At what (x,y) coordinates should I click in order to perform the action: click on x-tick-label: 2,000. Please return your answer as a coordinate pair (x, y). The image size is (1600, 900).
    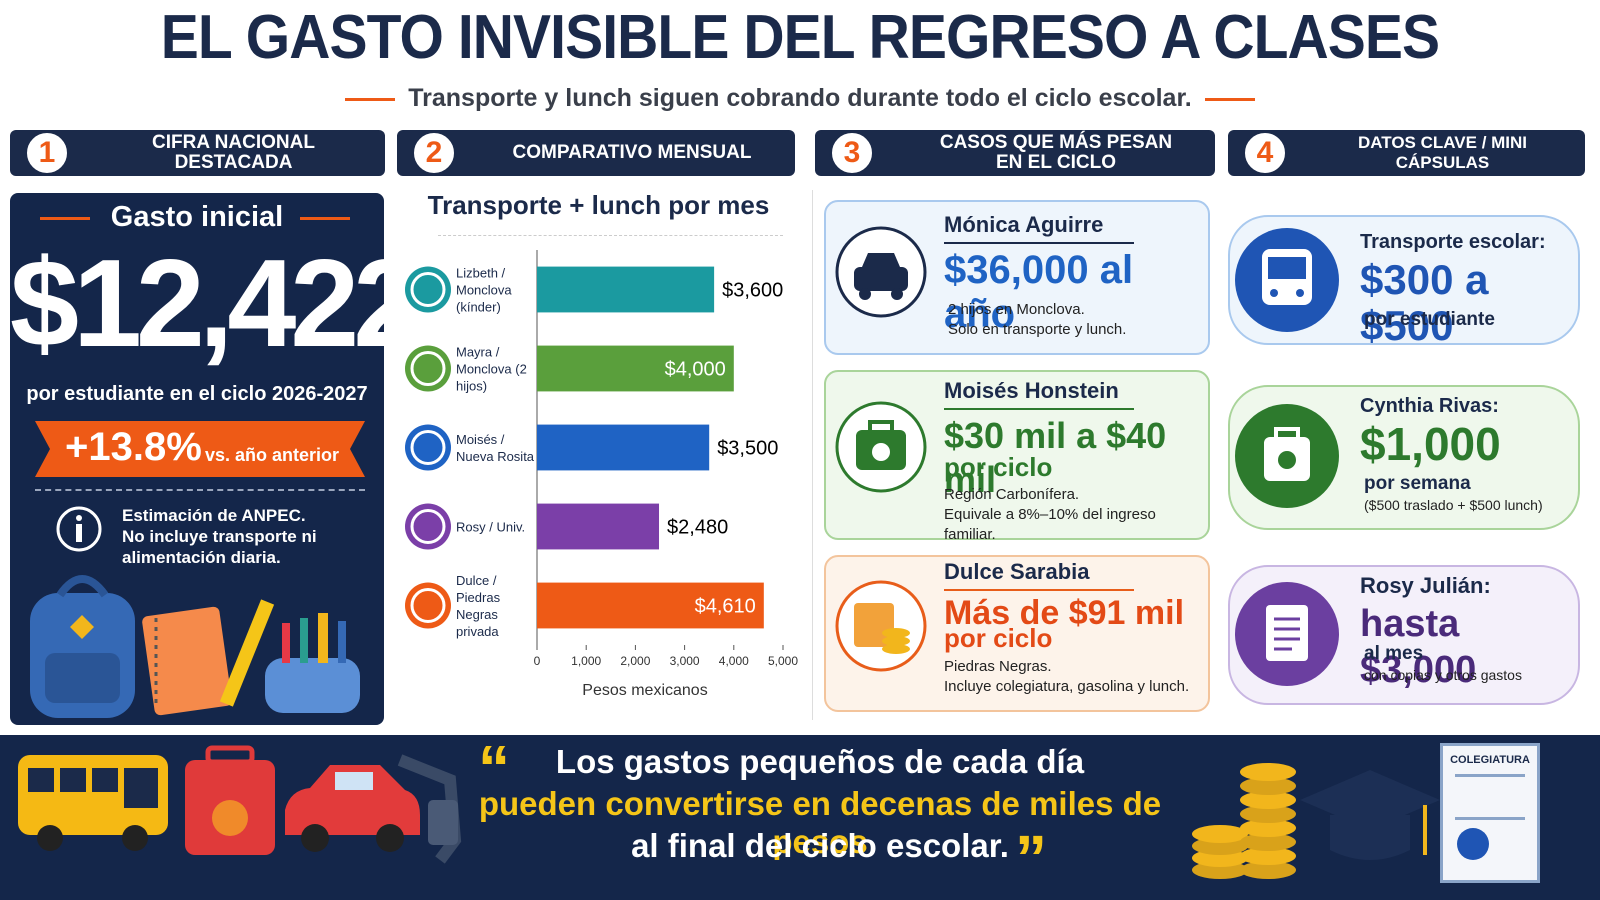
    Looking at the image, I should click on (635, 661).